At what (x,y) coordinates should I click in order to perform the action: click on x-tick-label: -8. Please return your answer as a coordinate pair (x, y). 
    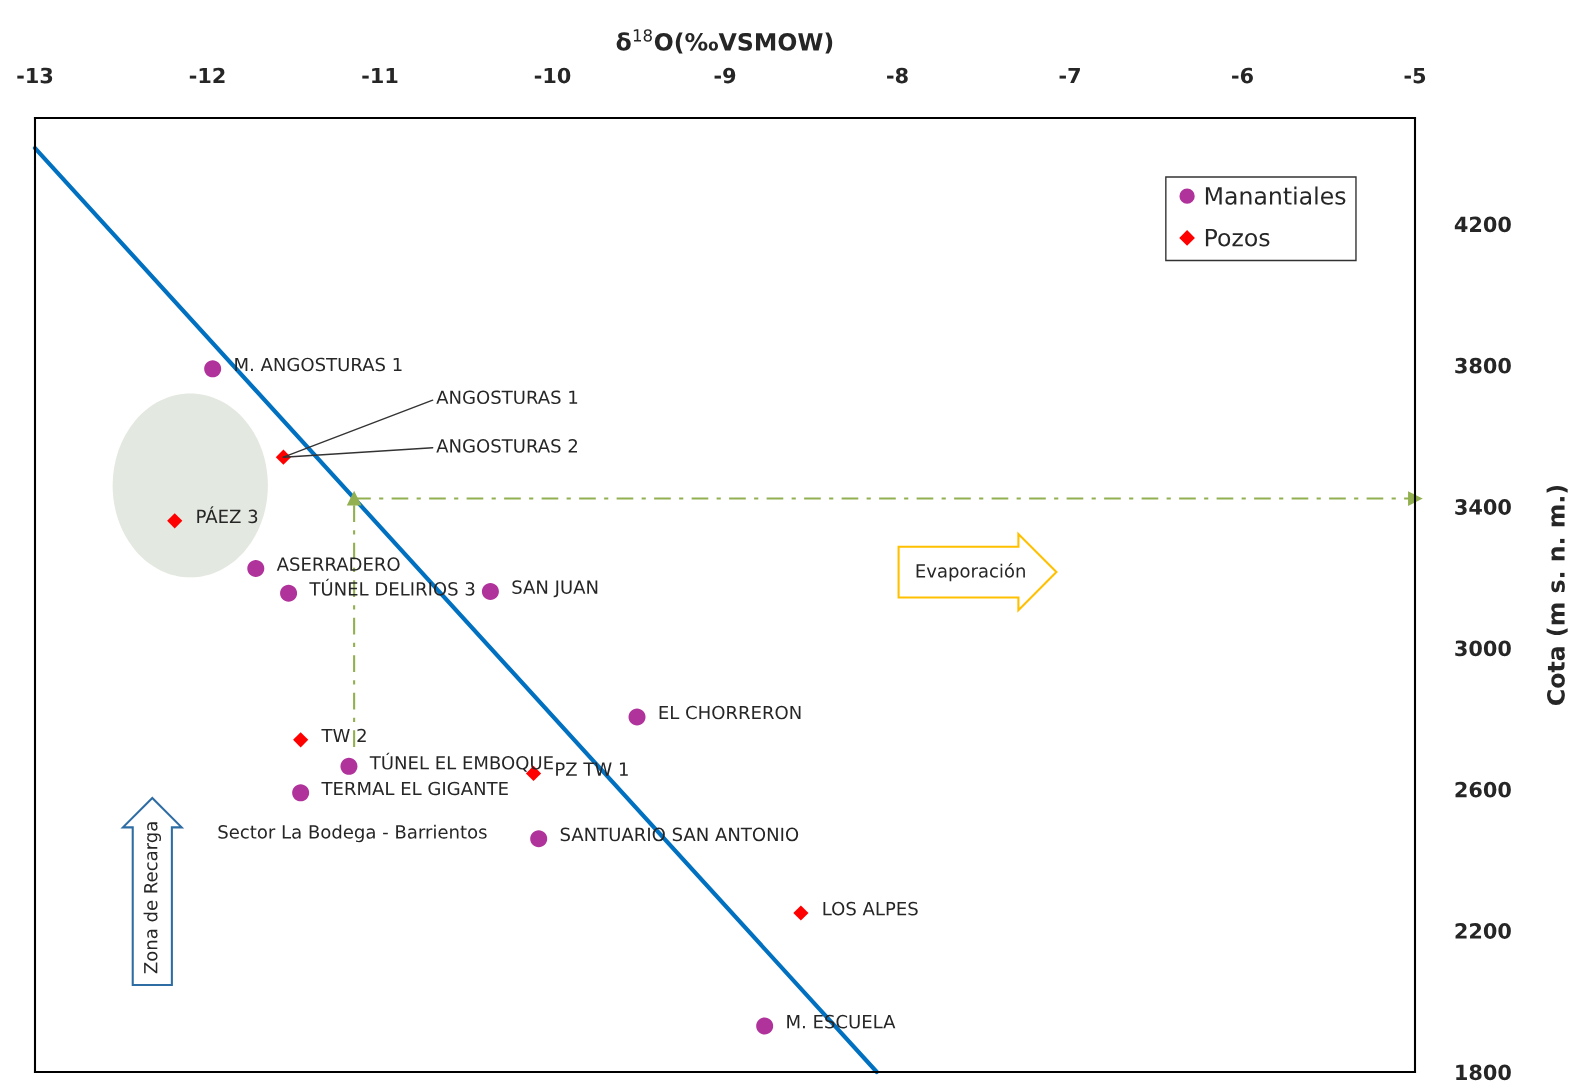
    Looking at the image, I should click on (897, 75).